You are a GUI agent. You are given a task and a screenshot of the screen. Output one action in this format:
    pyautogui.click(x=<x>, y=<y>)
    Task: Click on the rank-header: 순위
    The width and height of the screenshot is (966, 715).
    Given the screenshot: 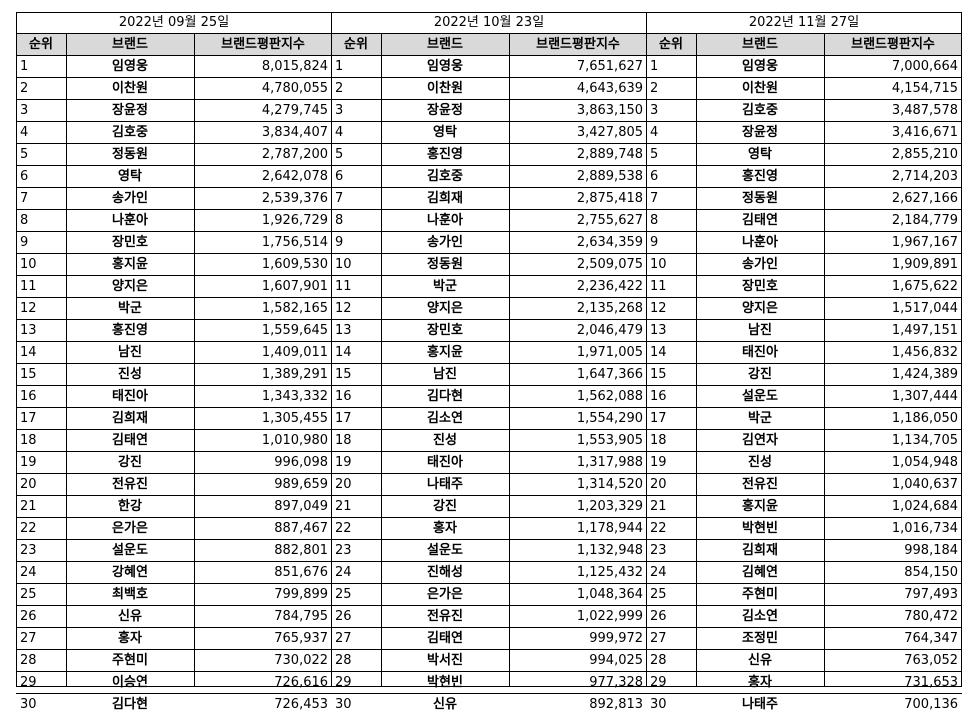 What is the action you would take?
    pyautogui.click(x=671, y=45)
    